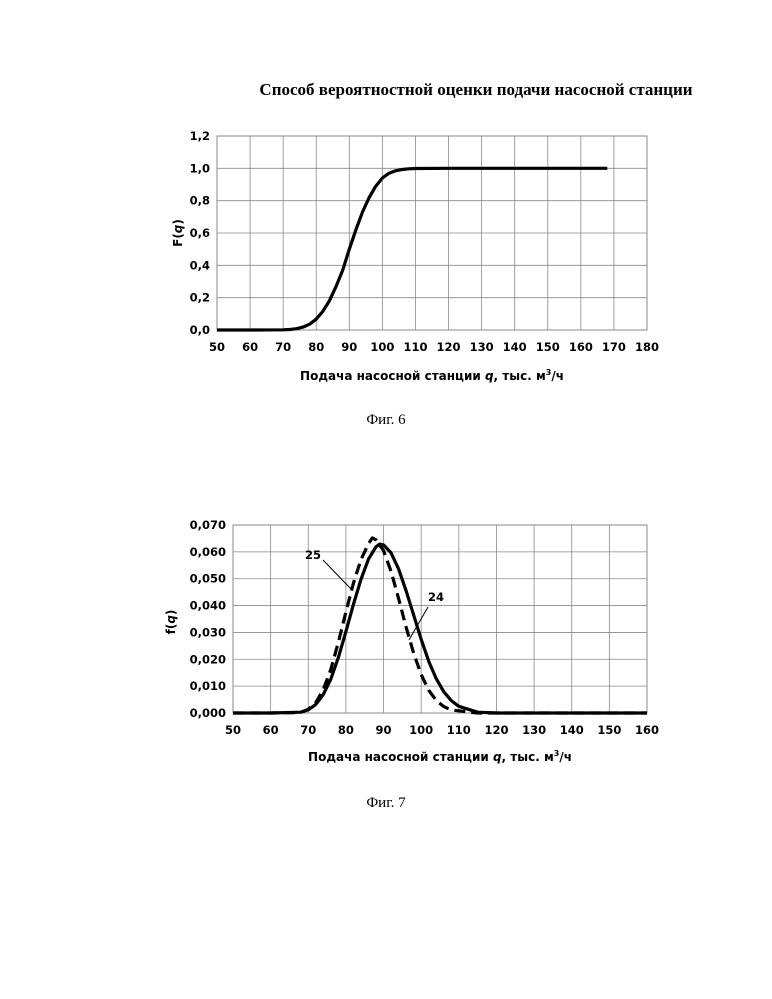 The width and height of the screenshot is (772, 999). I want to click on pdf-y-ticks: 0,000 0,010 0,020 0,030 0,040 0,050 0,060 0,070, so click(208, 619).